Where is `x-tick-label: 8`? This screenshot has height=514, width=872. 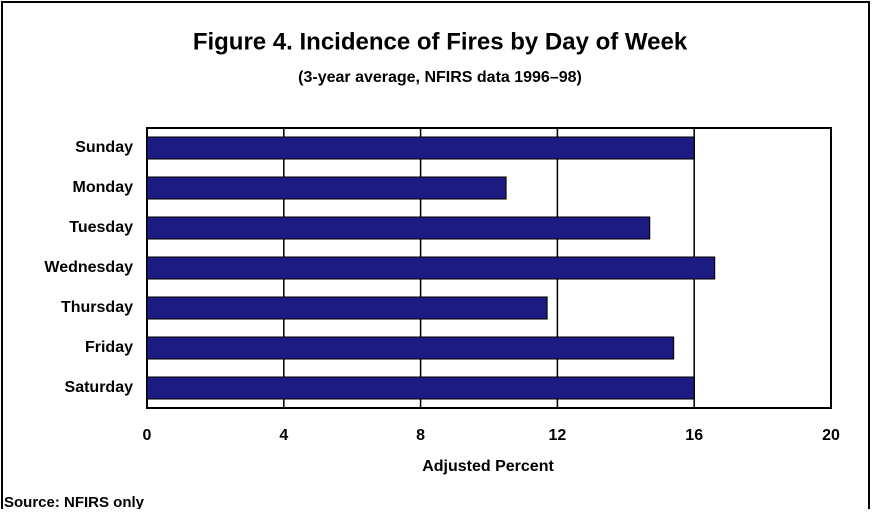
x-tick-label: 8 is located at coordinates (420, 435).